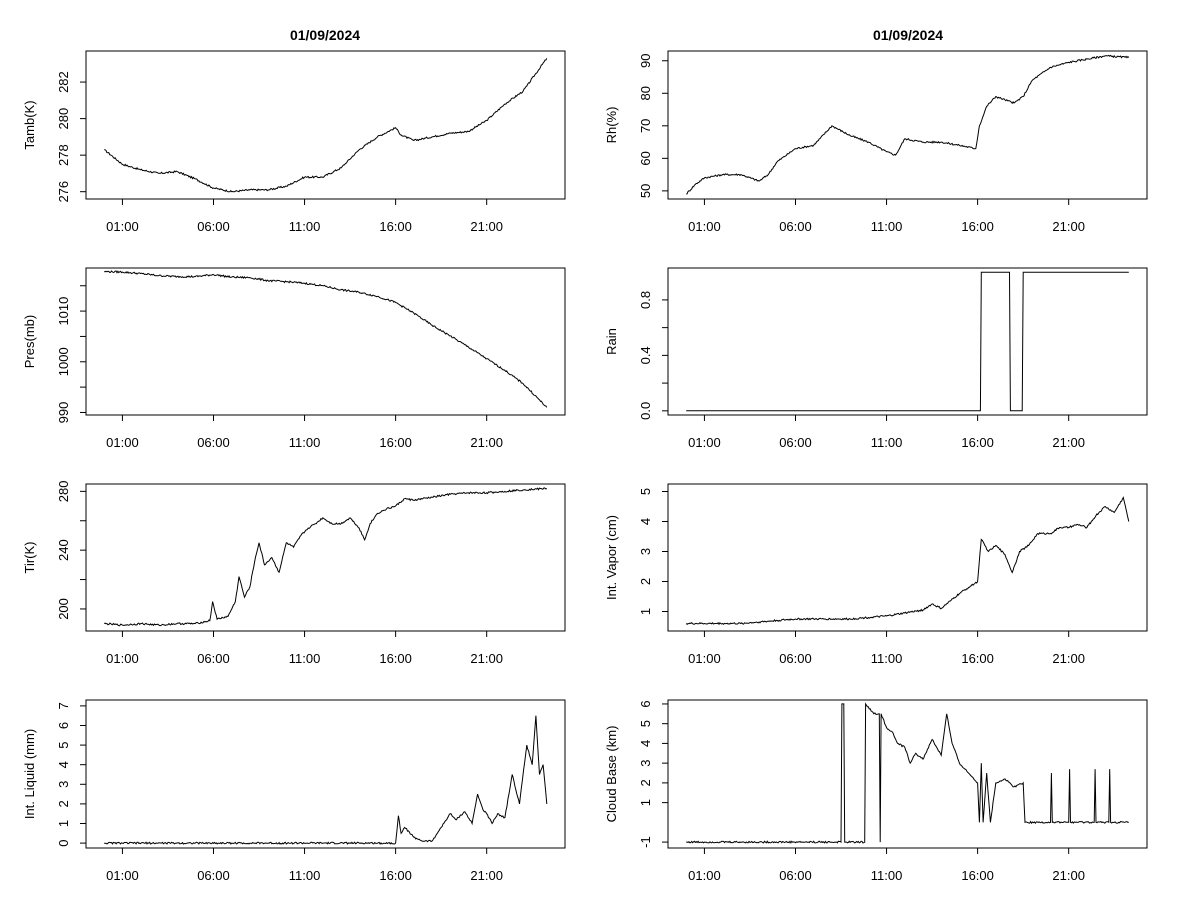 This screenshot has width=1200, height=900. What do you see at coordinates (645, 411) in the screenshot?
I see `y-tick-label: 0.0` at bounding box center [645, 411].